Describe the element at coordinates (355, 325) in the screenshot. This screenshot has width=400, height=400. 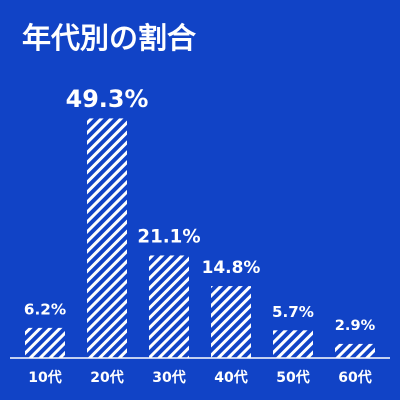
I see `value-label: 2.9%` at that location.